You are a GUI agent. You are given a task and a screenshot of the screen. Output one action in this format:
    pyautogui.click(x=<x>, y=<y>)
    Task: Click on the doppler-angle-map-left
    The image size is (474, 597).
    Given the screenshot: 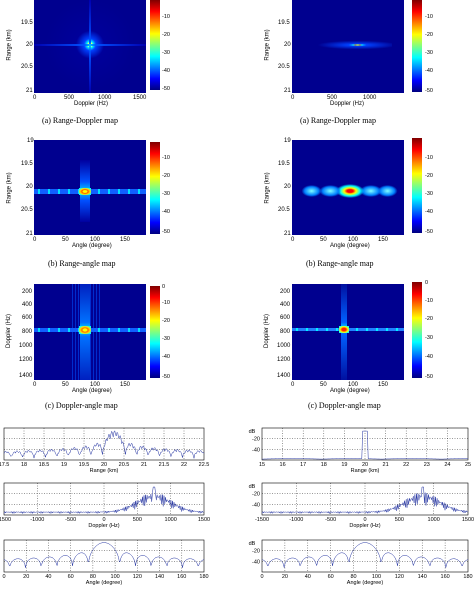 What is the action you would take?
    pyautogui.click(x=90, y=332)
    